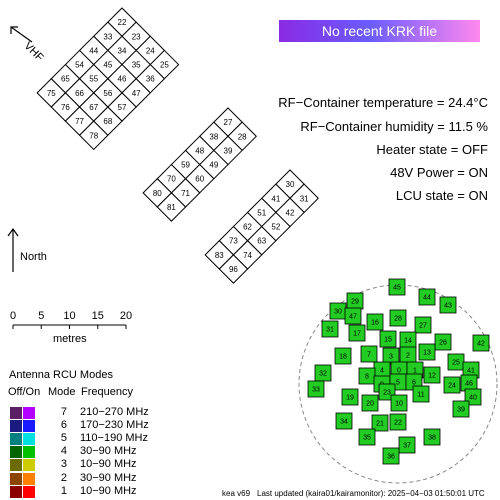  I want to click on hba-tile: 11, so click(421, 394).